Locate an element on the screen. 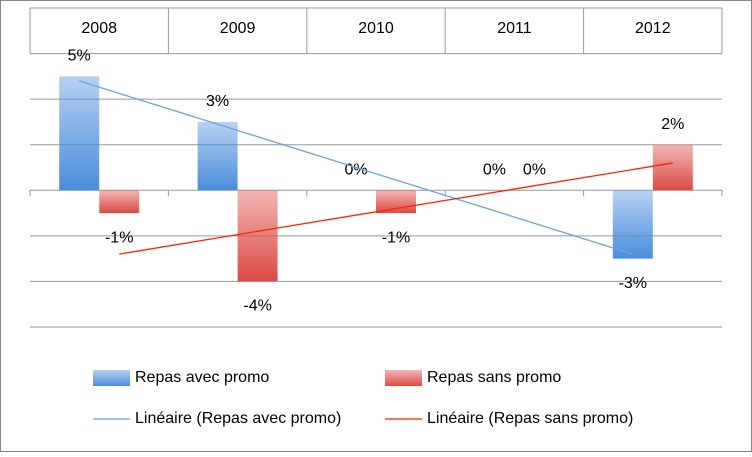 The height and width of the screenshot is (457, 752). x-tick-label: 2009 is located at coordinates (238, 28).